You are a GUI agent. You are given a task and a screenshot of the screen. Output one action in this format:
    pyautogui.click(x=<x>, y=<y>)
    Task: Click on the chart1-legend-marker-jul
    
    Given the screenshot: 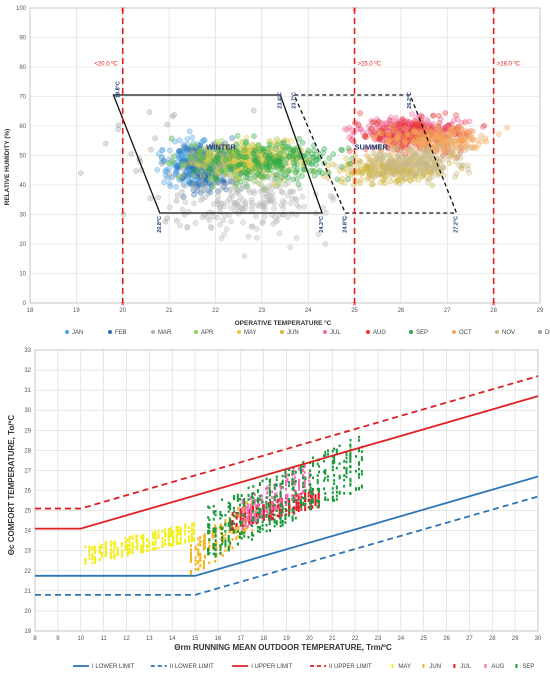 What is the action you would take?
    pyautogui.click(x=325, y=332)
    